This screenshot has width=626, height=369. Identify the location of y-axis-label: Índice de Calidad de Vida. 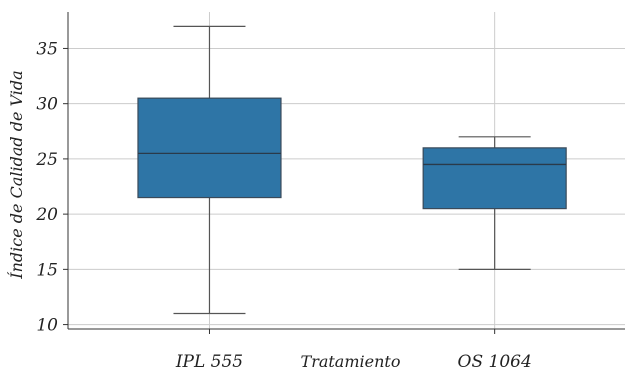
(16, 174).